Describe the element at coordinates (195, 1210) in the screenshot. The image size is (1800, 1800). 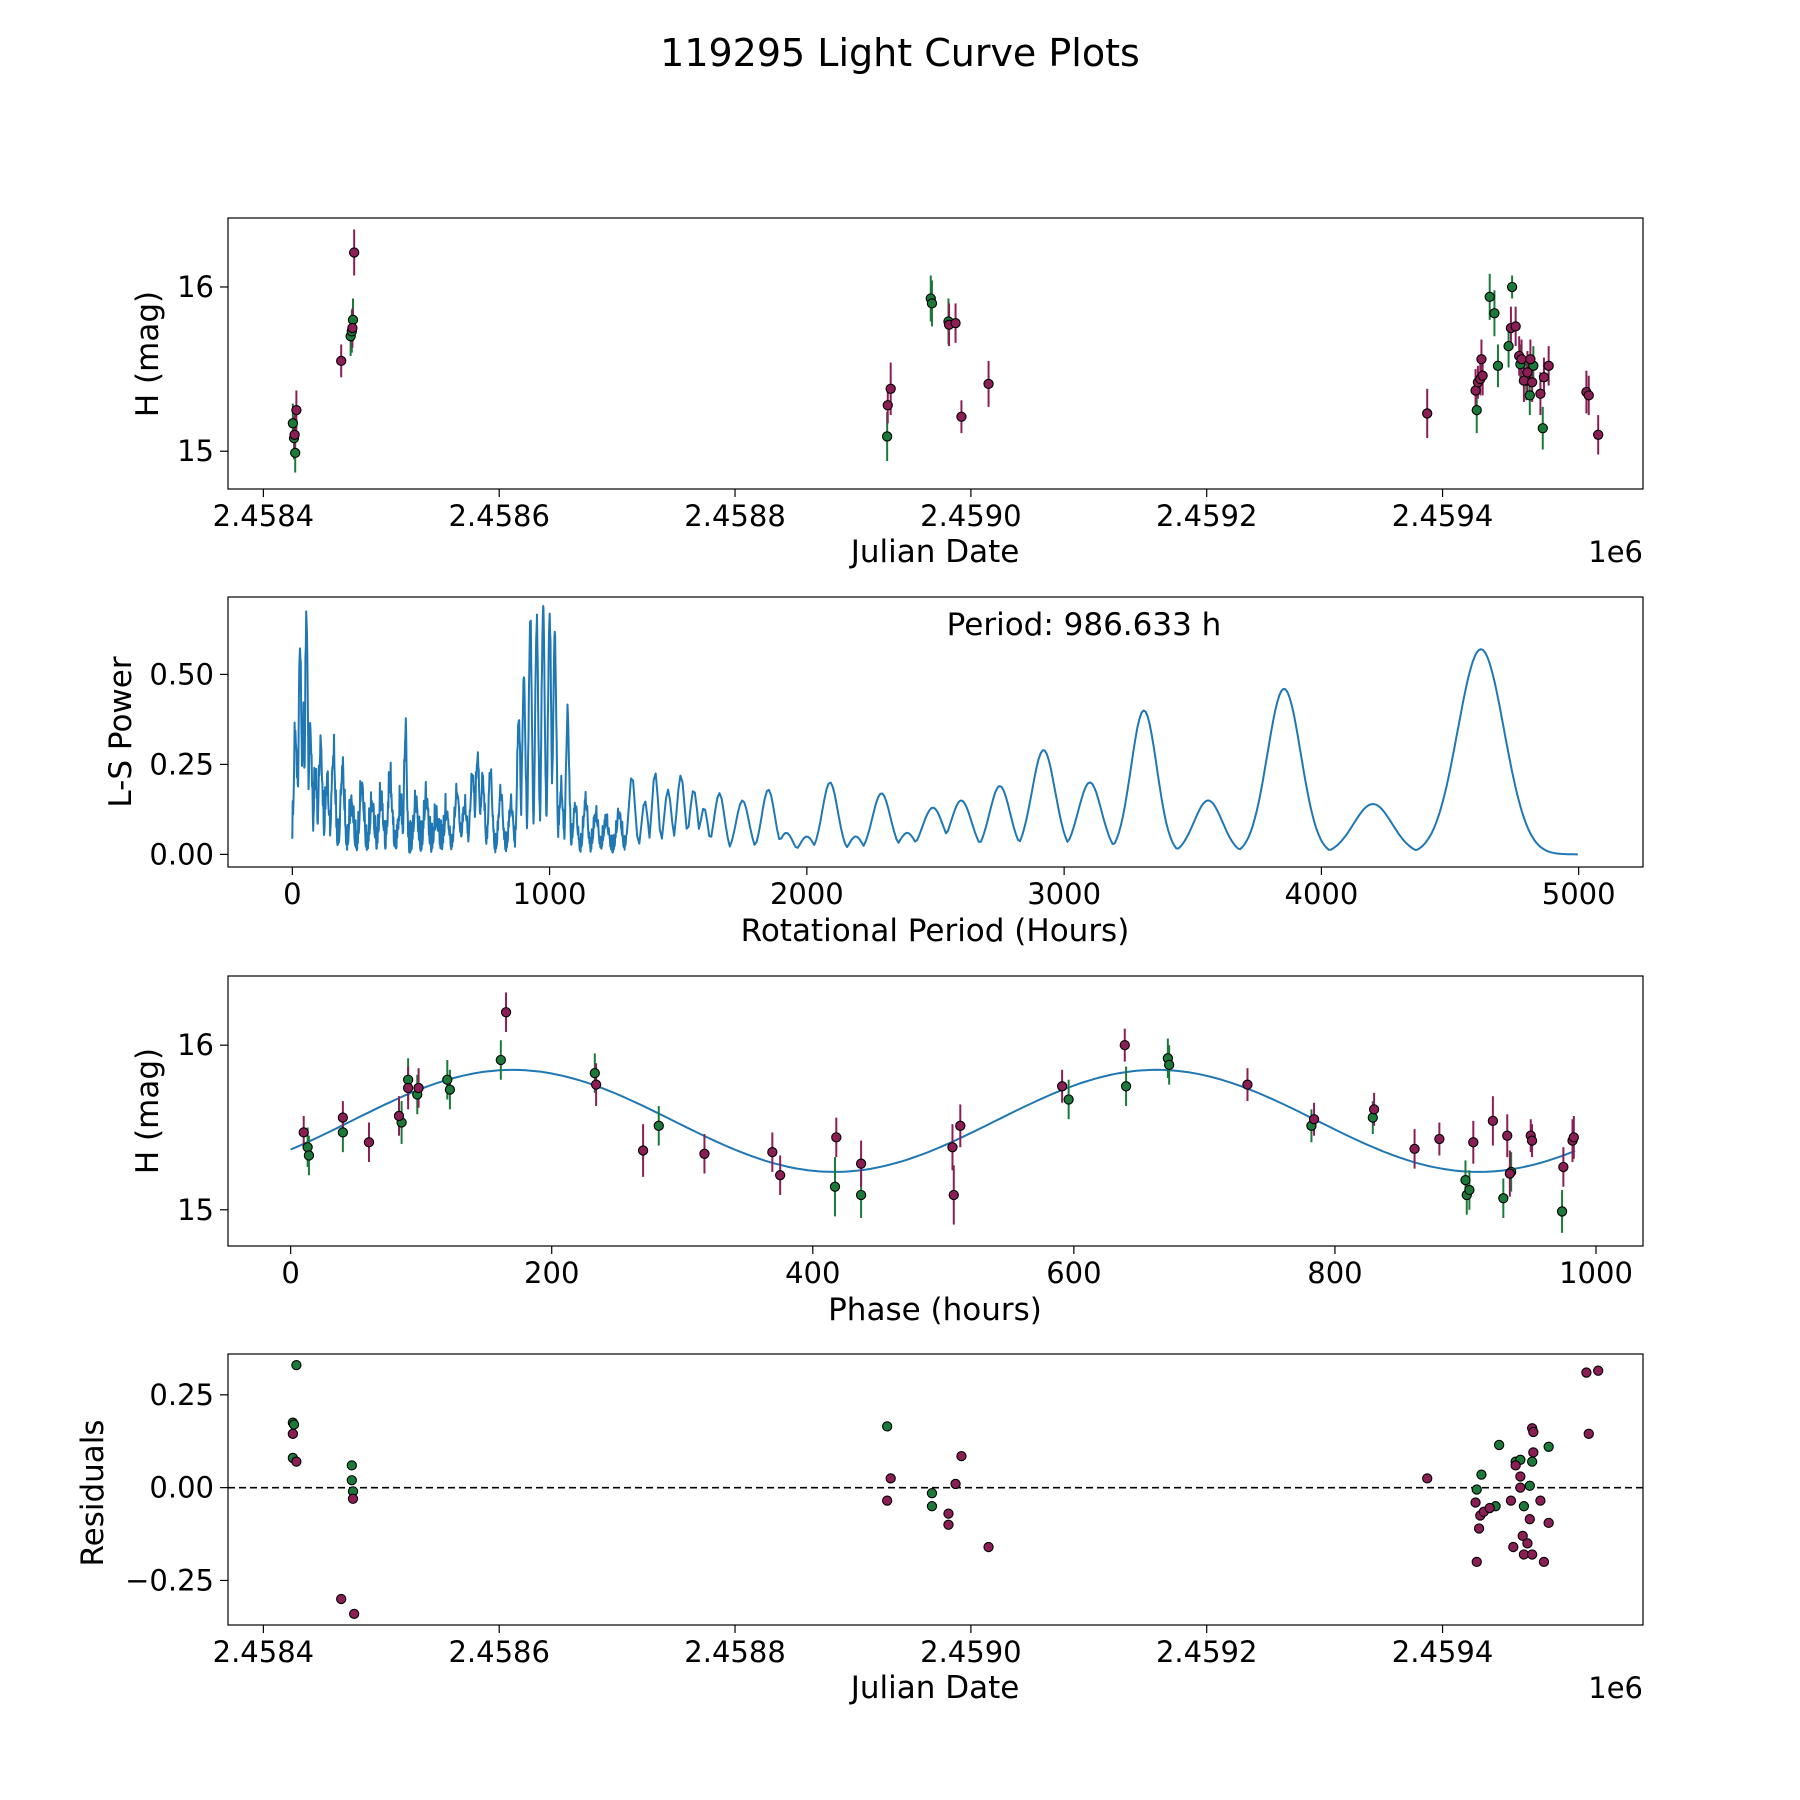
I see `phase-curve-ytick-label: 15` at that location.